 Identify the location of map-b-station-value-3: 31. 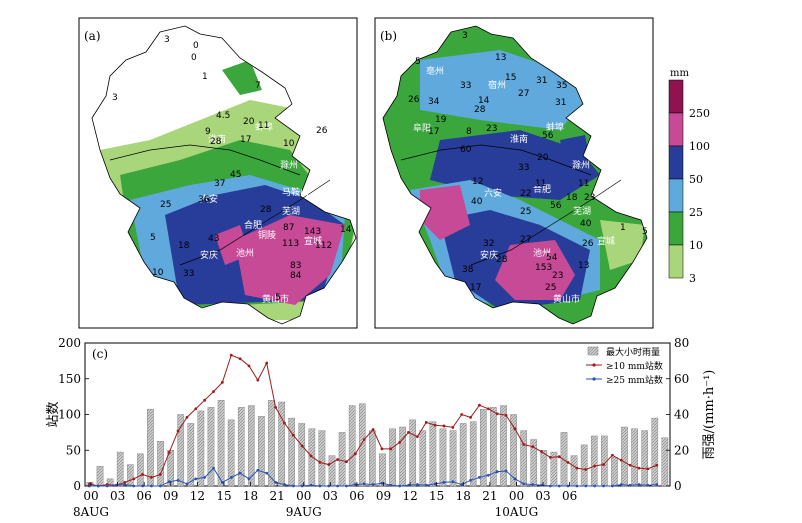
(541, 81).